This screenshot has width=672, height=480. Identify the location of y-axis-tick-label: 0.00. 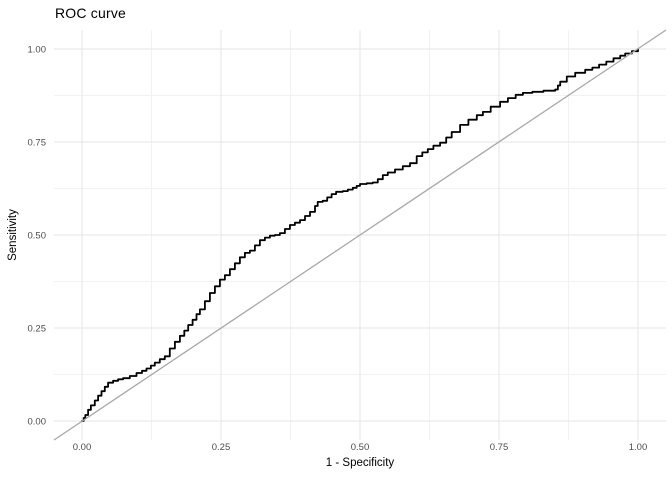
(37, 422).